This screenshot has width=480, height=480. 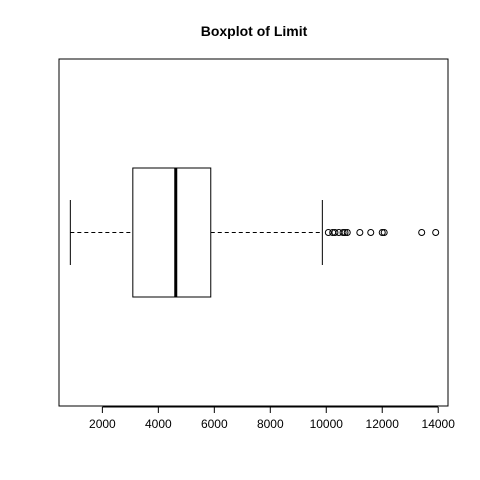 I want to click on x-axis: 2000 4000 6000 8000 10000 12000 14000, so click(x=272, y=418).